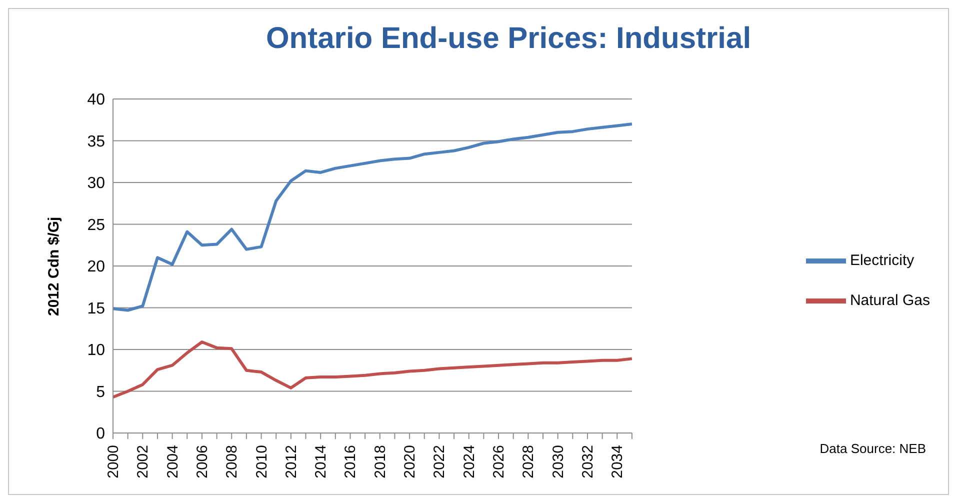 Image resolution: width=955 pixels, height=501 pixels. I want to click on y-tick-label: 10, so click(96, 351).